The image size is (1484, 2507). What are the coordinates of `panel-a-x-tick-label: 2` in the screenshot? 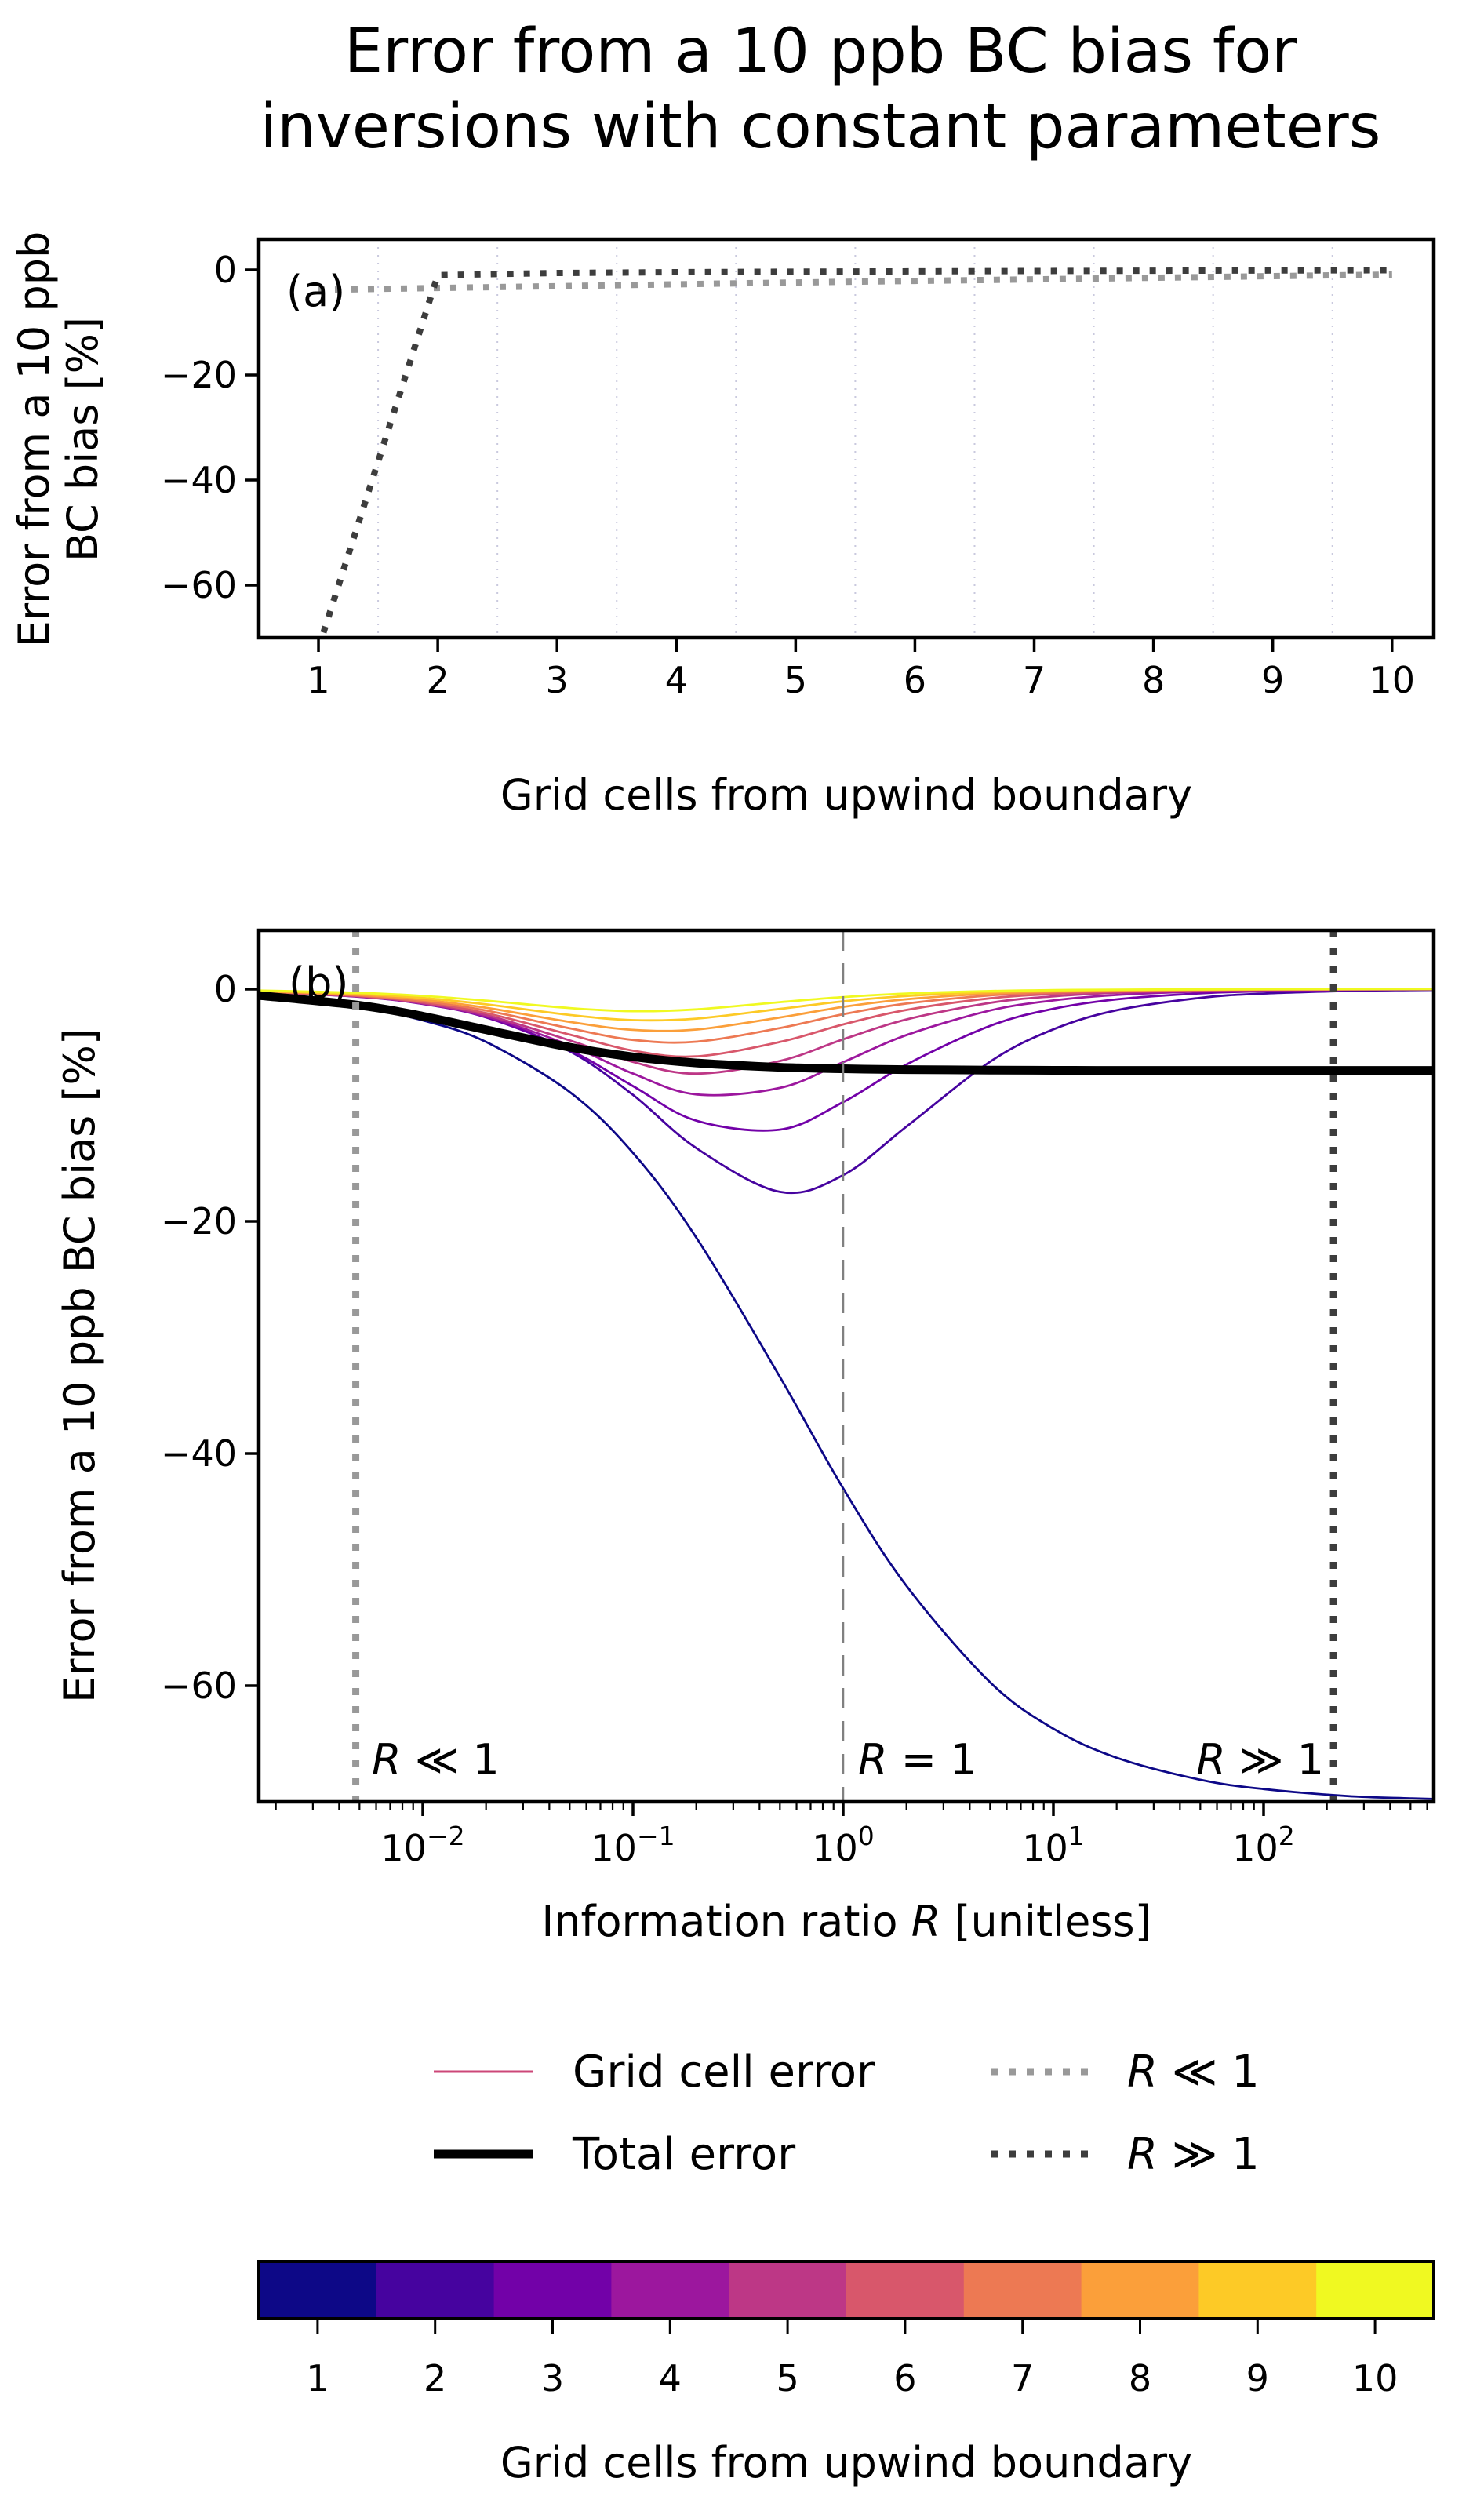 It's located at (437, 680).